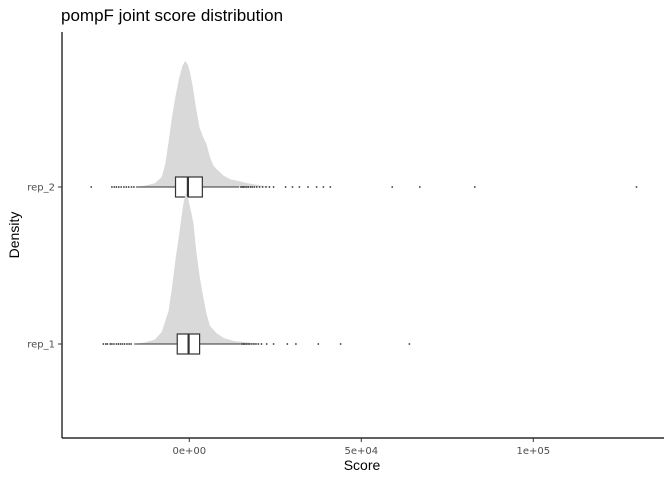 The image size is (672, 480). What do you see at coordinates (44, 267) in the screenshot?
I see `y-axis-ticks: rep_1 rep_2` at bounding box center [44, 267].